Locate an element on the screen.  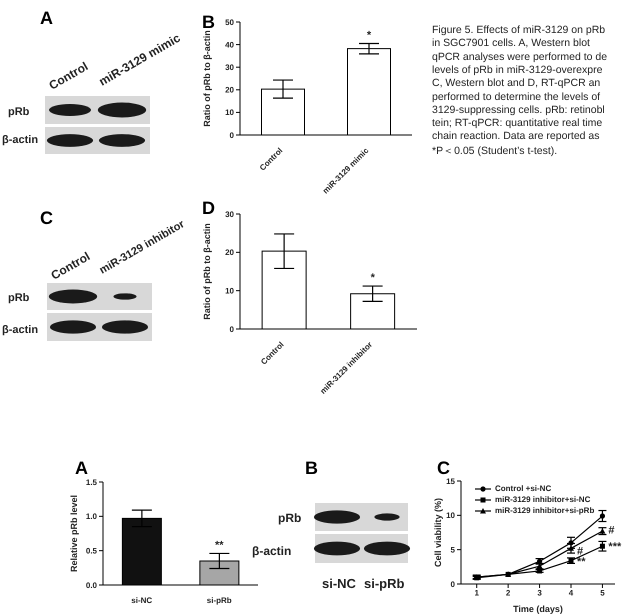
x-tick-label: 3 is located at coordinates (539, 593).